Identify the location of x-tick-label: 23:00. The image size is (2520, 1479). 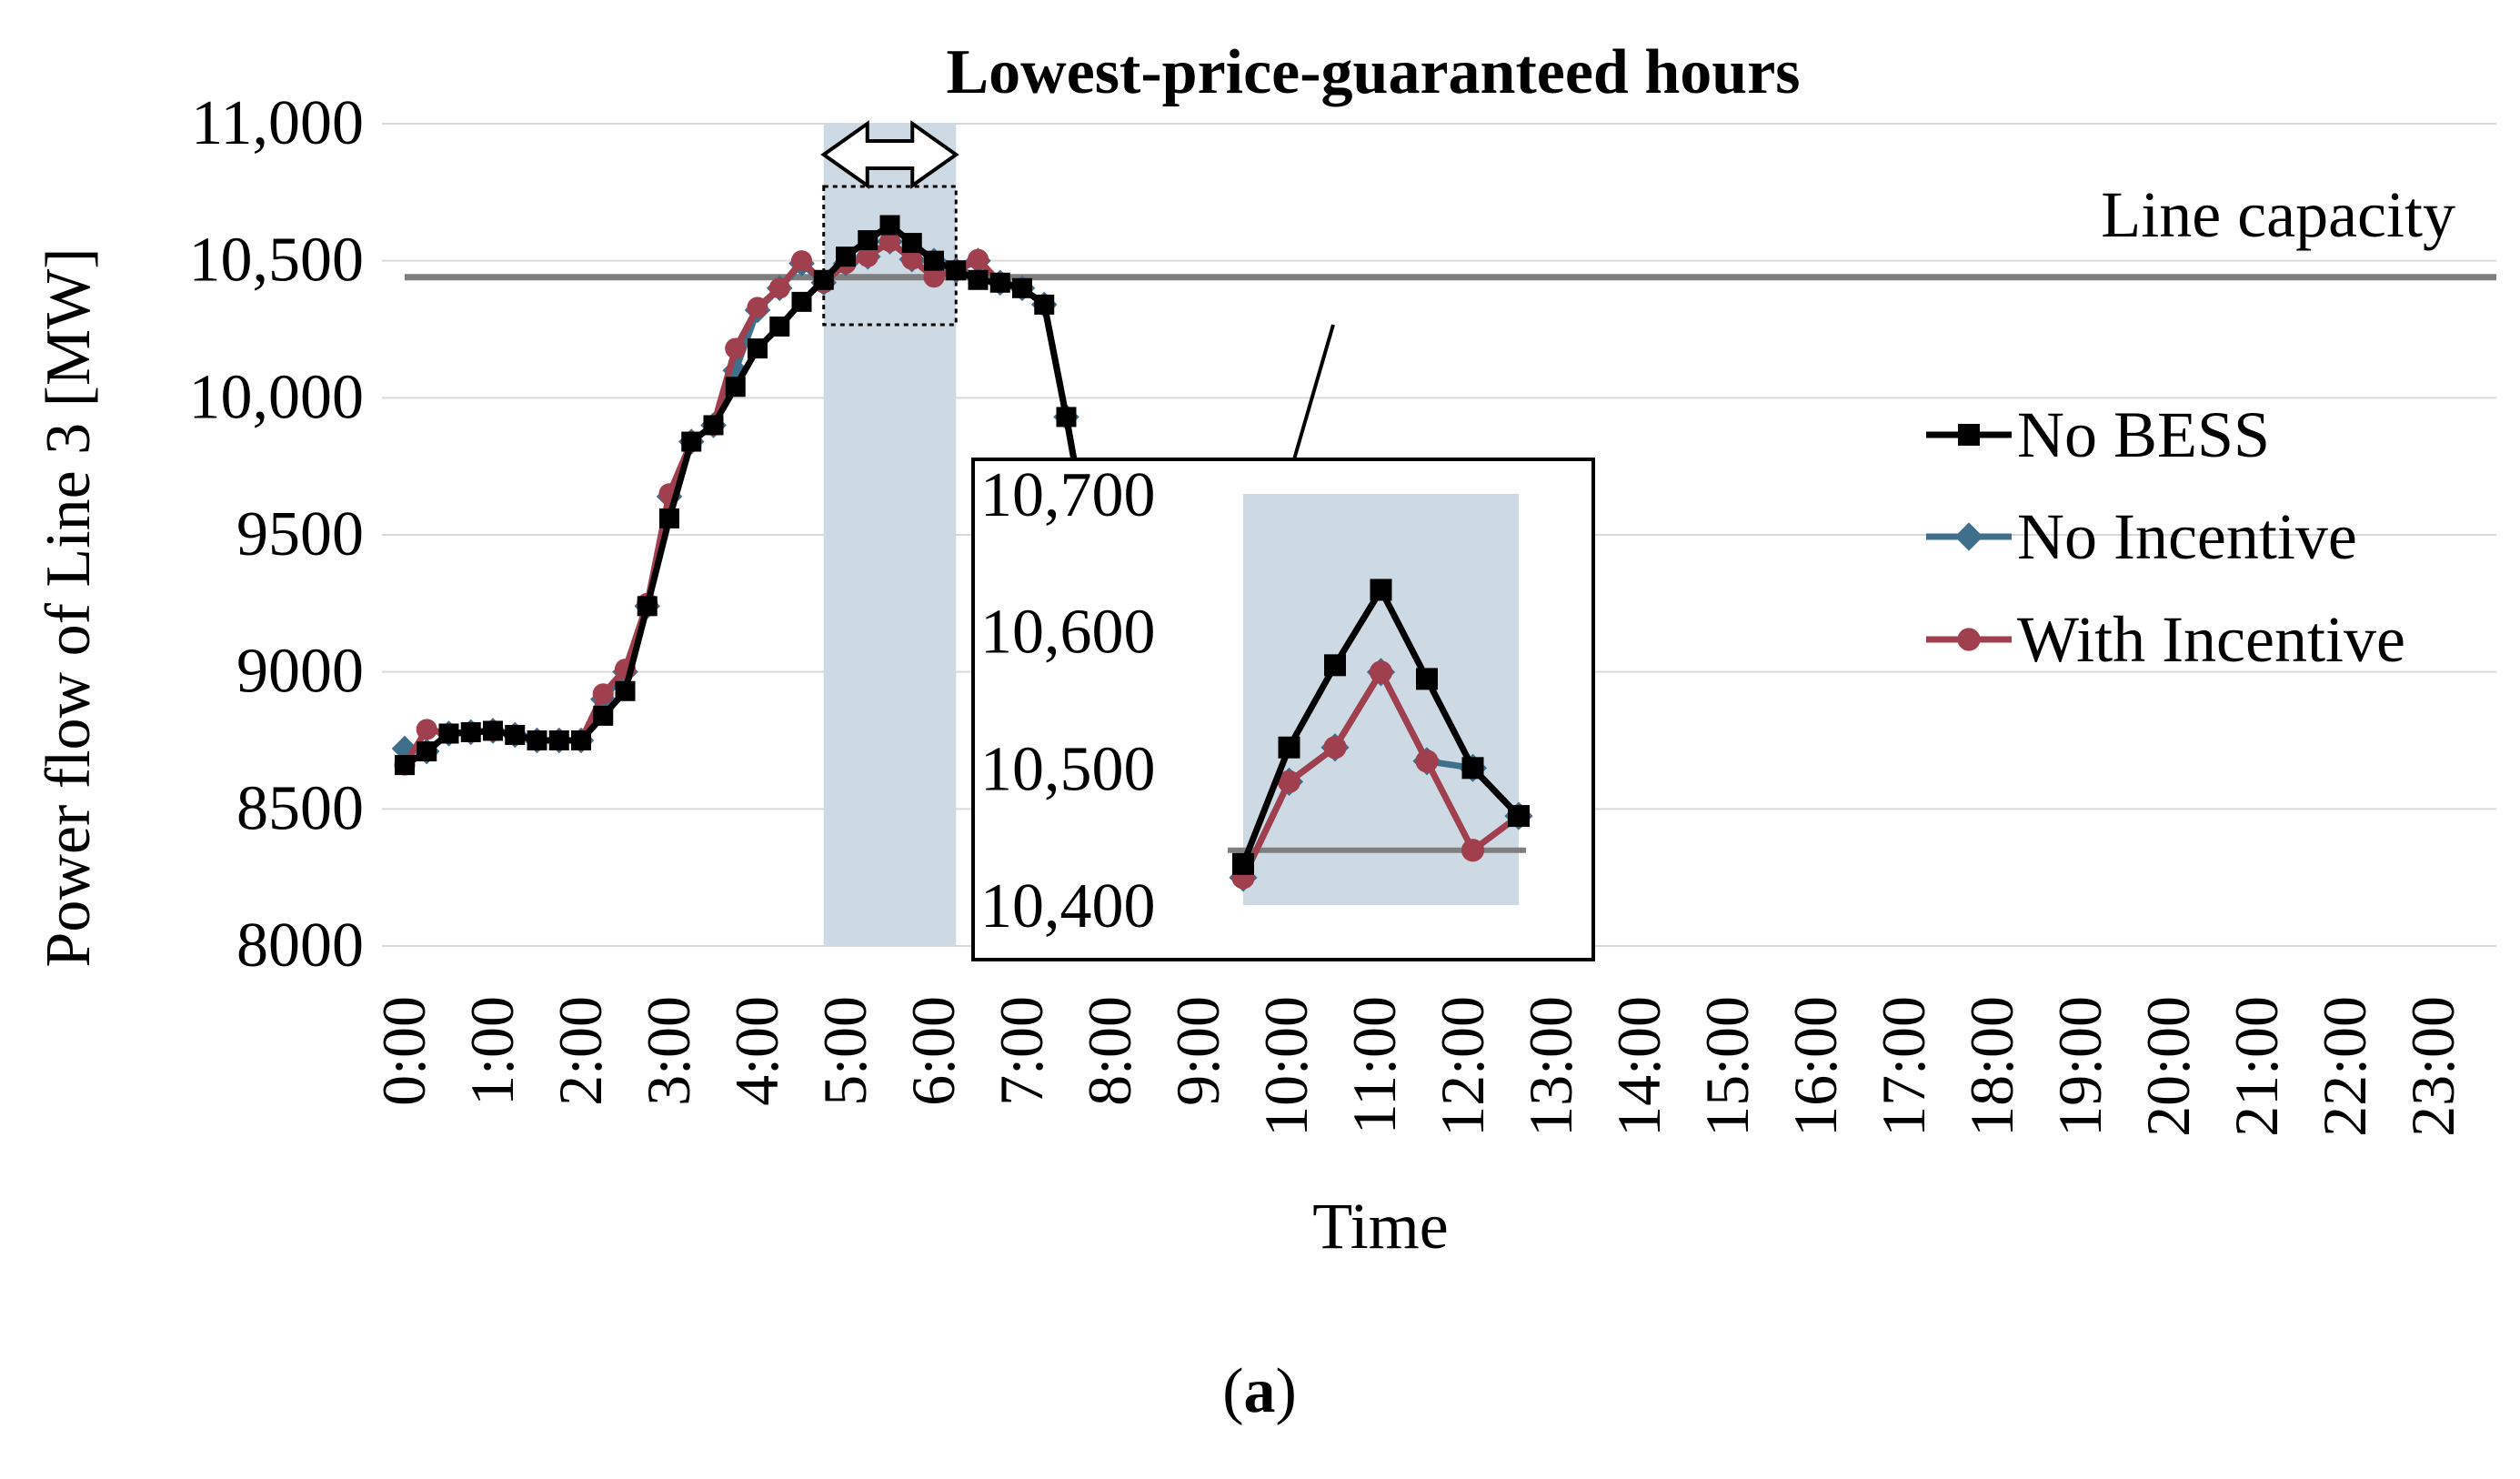
(2433, 1066).